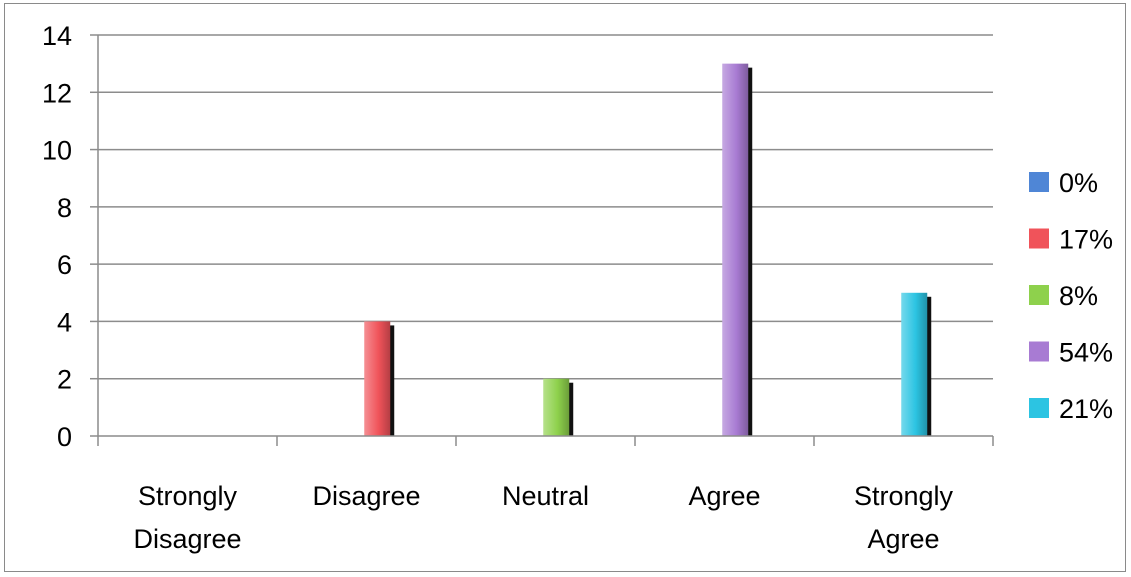 Image resolution: width=1131 pixels, height=577 pixels. Describe the element at coordinates (57, 93) in the screenshot. I see `y-tick-label: 12` at that location.